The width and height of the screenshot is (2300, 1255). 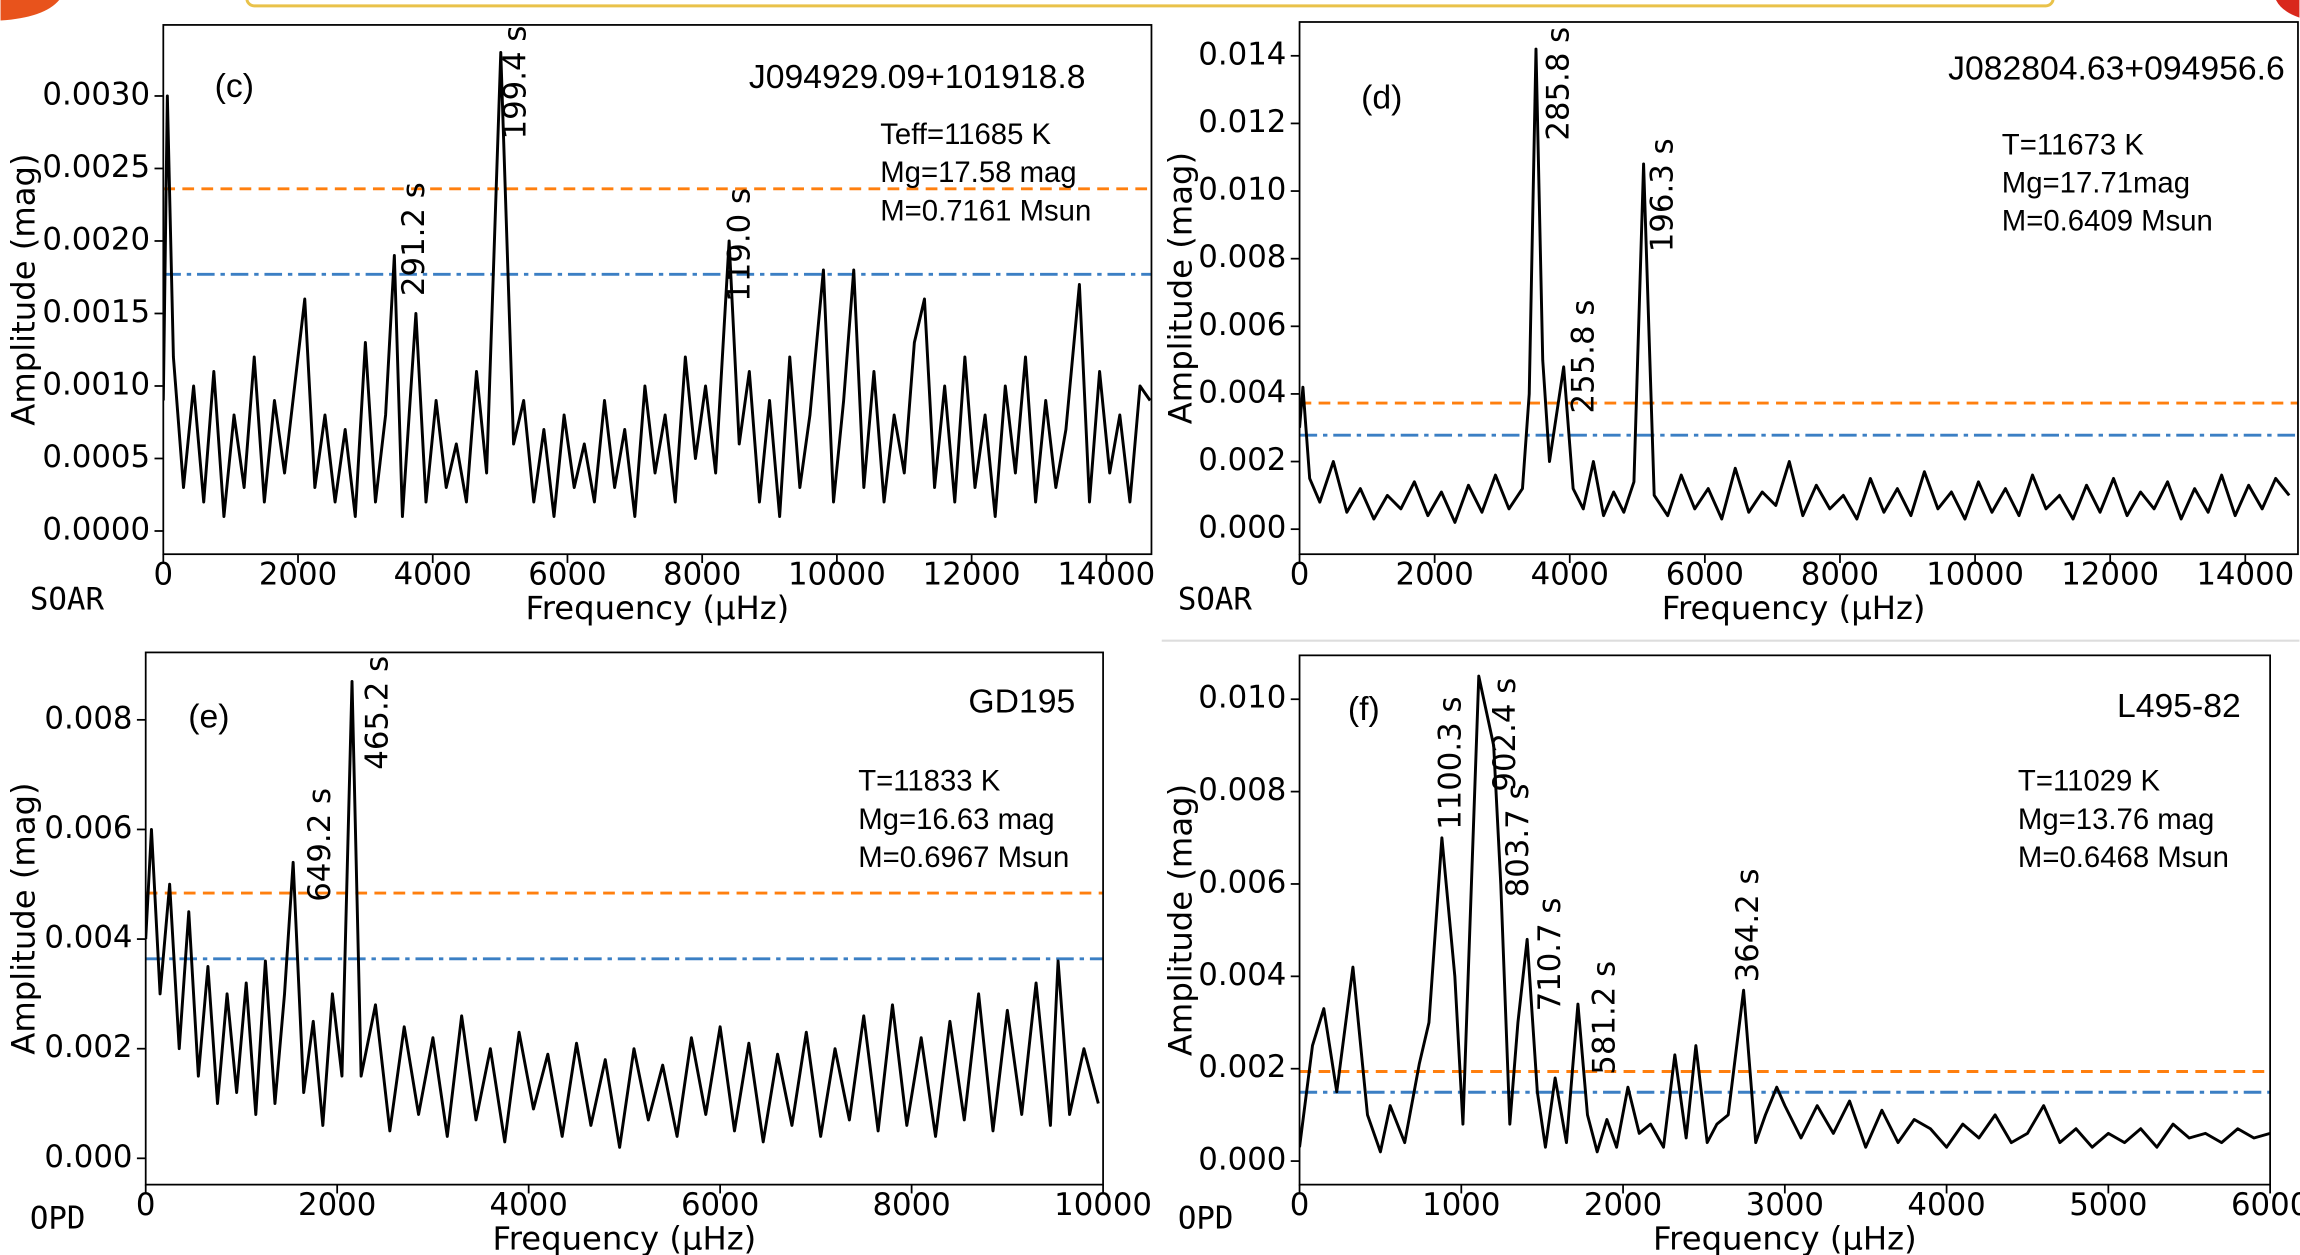 What do you see at coordinates (208, 716) in the screenshot?
I see `panel-label: (e)` at bounding box center [208, 716].